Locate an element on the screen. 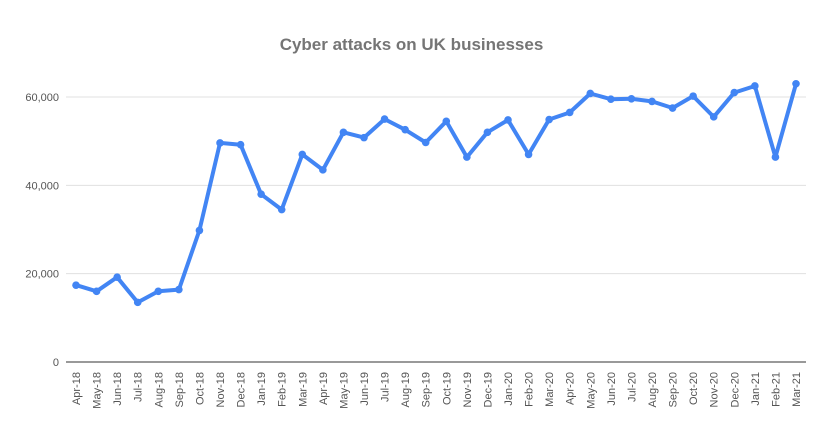 The height and width of the screenshot is (424, 823). x-tick-label: Sep-20 is located at coordinates (674, 389).